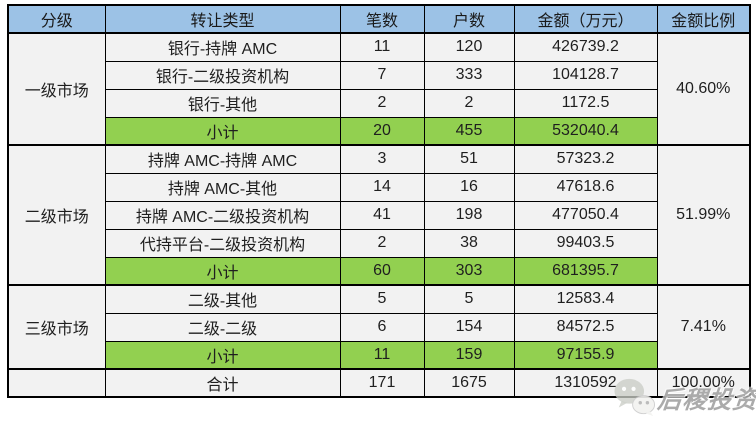 The image size is (756, 429). I want to click on header-amount-ratio: 金额比例, so click(703, 19).